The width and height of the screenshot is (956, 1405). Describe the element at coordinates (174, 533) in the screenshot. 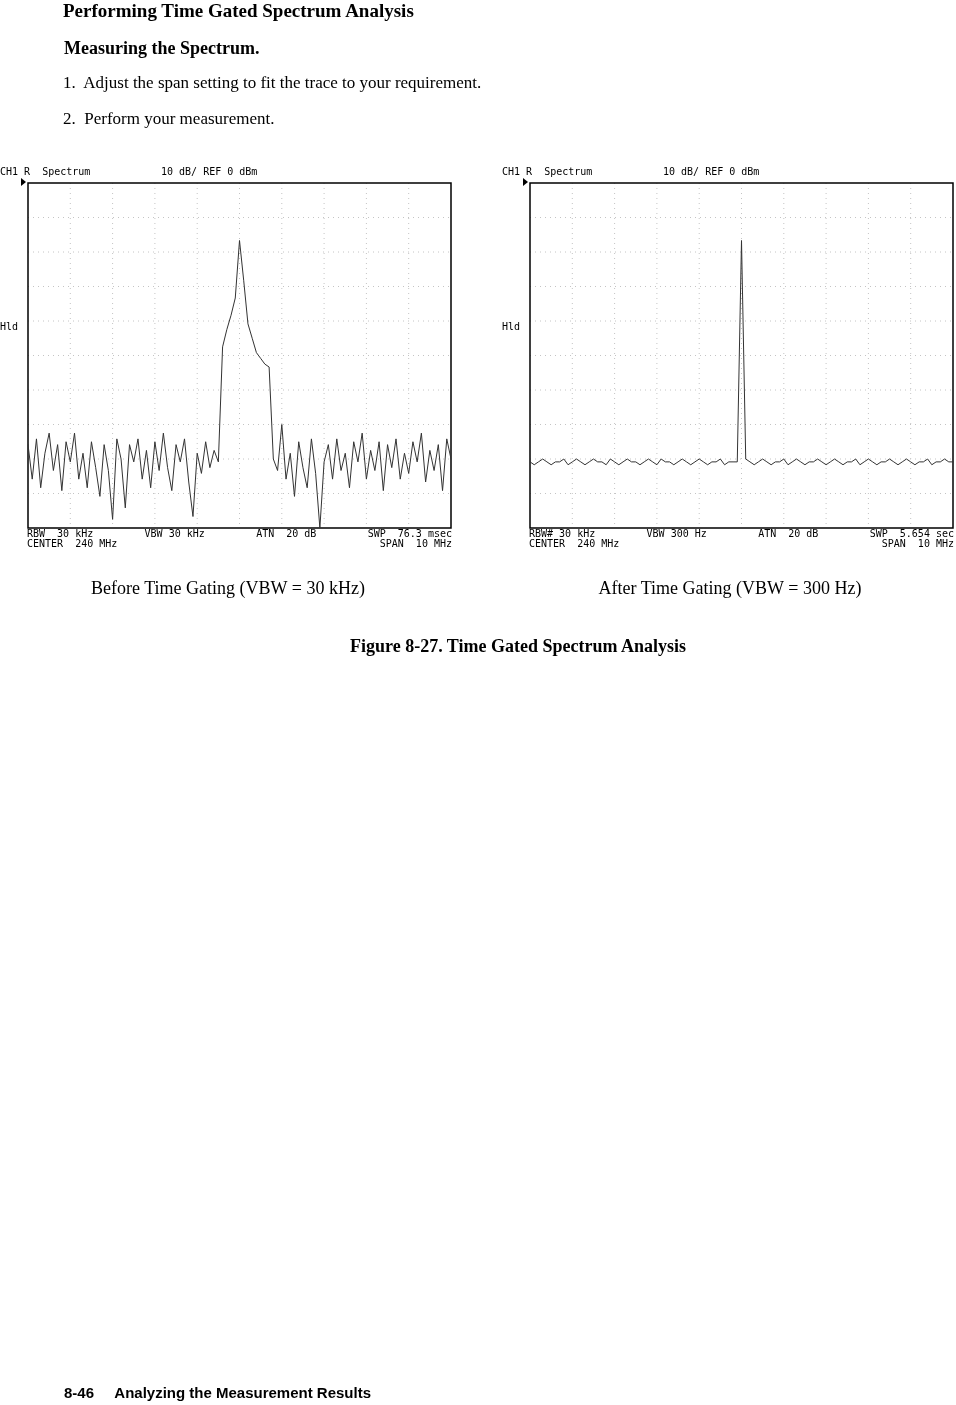

I see `annotation: VBW 30 kHz` at that location.